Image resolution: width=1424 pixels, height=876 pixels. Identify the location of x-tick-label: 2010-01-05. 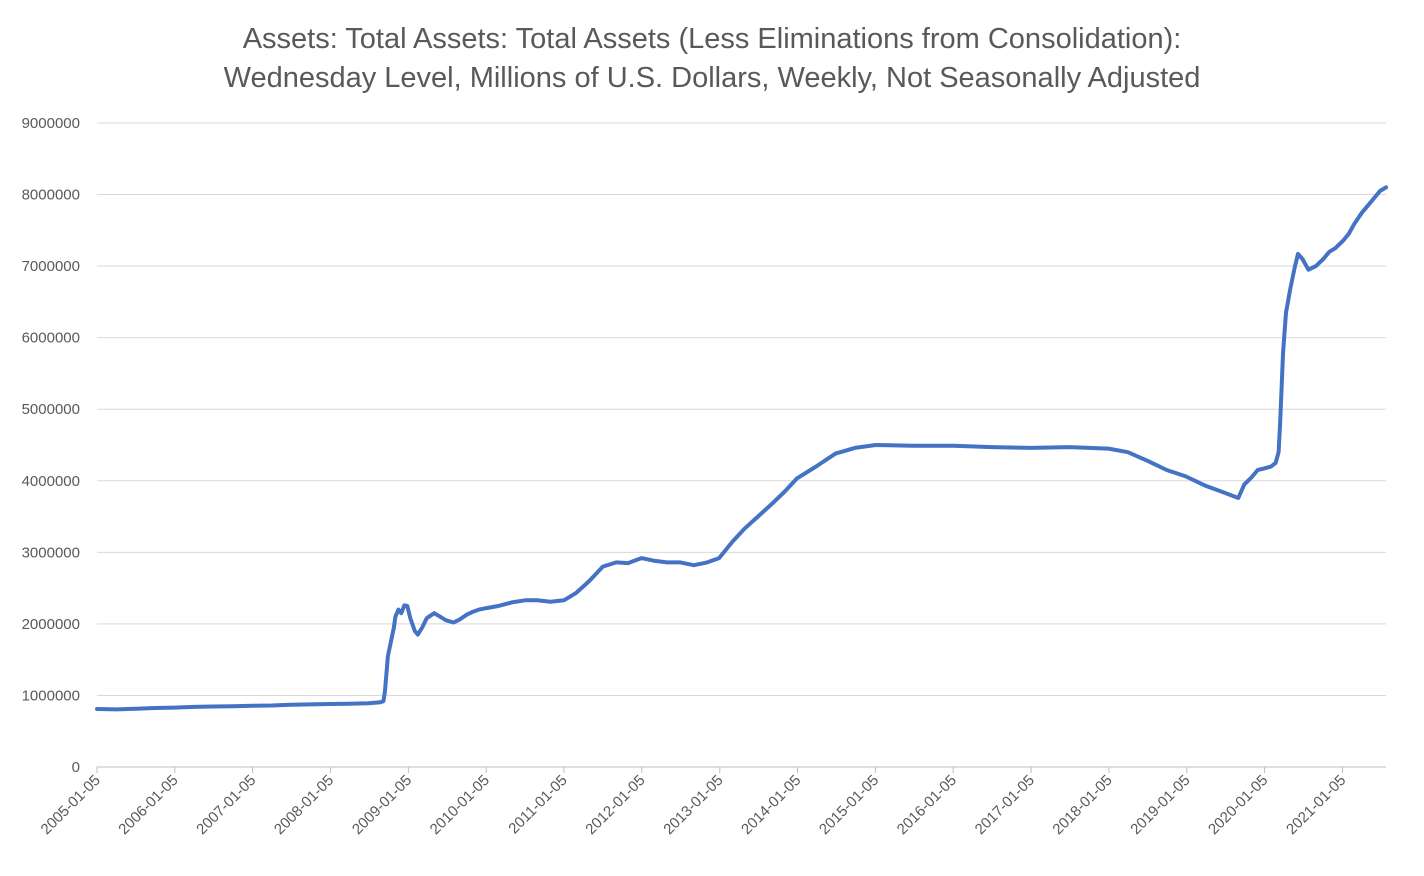
(460, 805).